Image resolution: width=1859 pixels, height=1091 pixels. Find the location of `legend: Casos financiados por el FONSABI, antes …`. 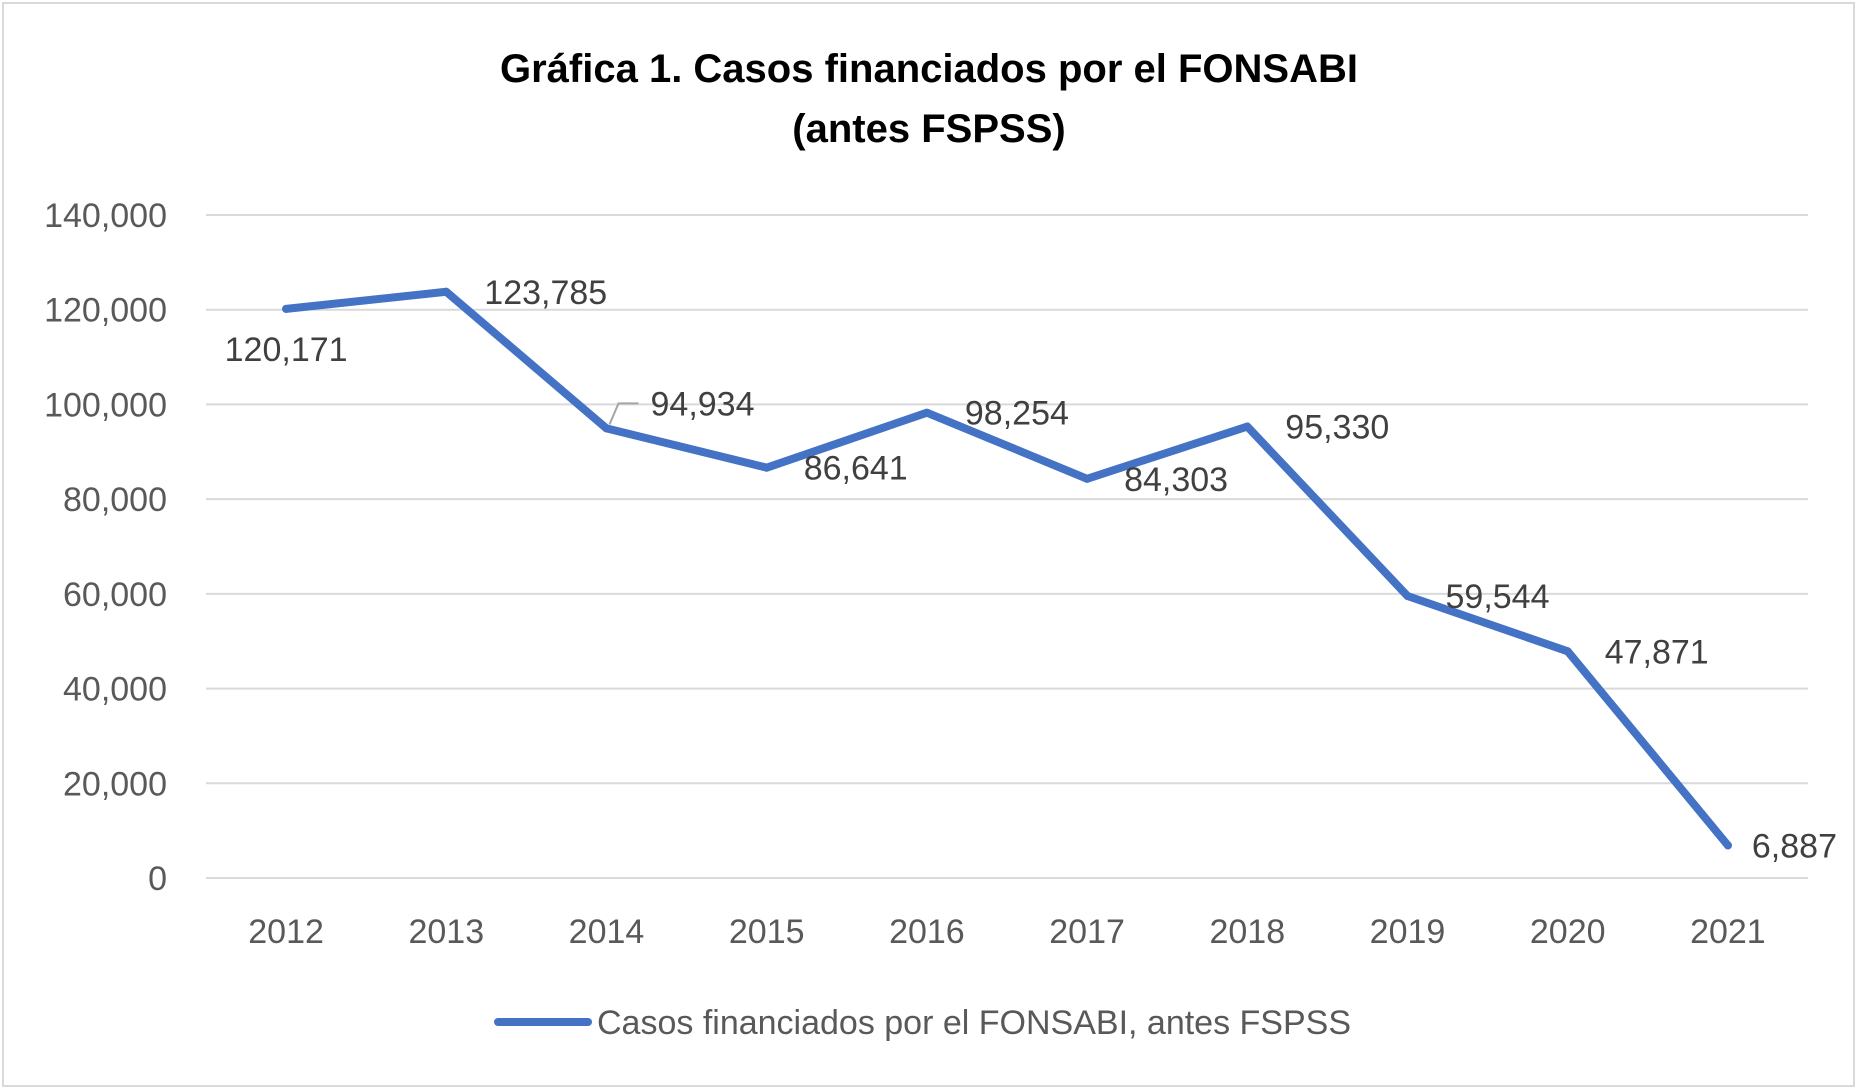

legend: Casos financiados por el FONSABI, antes … is located at coordinates (922, 1023).